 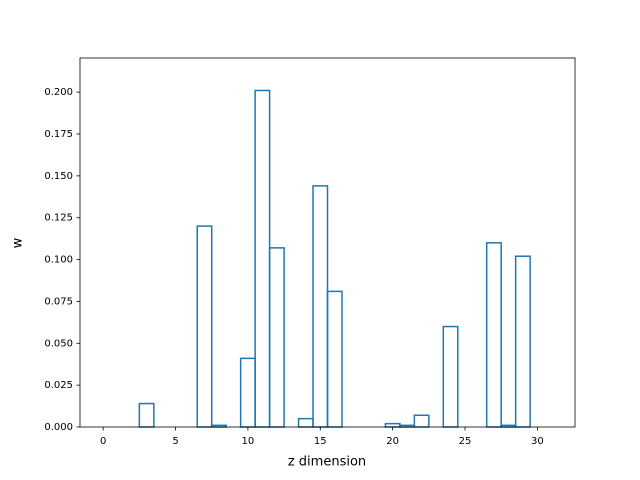 What do you see at coordinates (58, 218) in the screenshot?
I see `y-tick-label: 0.125` at bounding box center [58, 218].